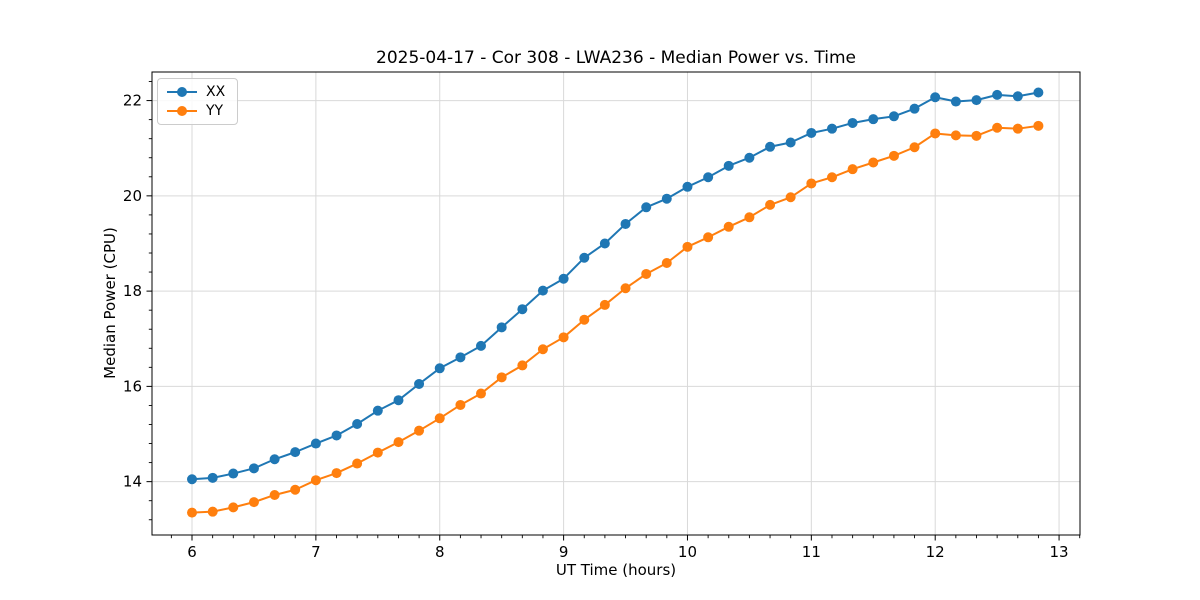  Describe the element at coordinates (216, 92) in the screenshot. I see `legend-label-xx: XX` at that location.